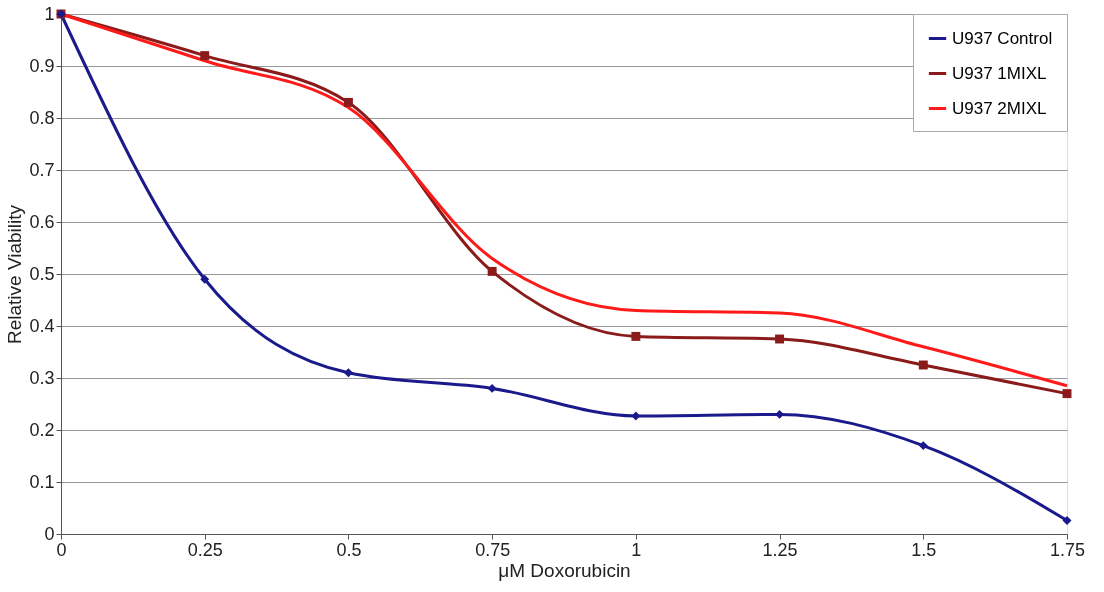 The image size is (1104, 592). I want to click on x-tick-label: 0.75, so click(493, 549).